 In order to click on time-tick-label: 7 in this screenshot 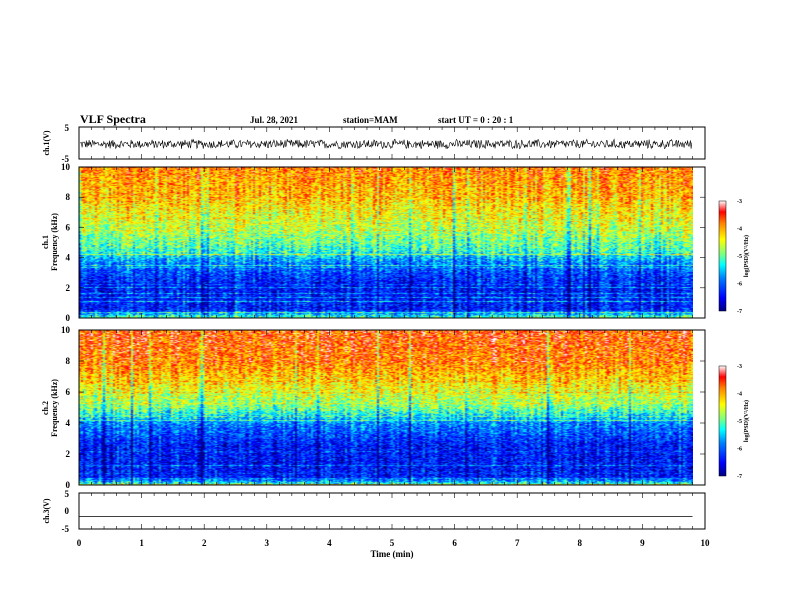, I will do `click(517, 543)`.